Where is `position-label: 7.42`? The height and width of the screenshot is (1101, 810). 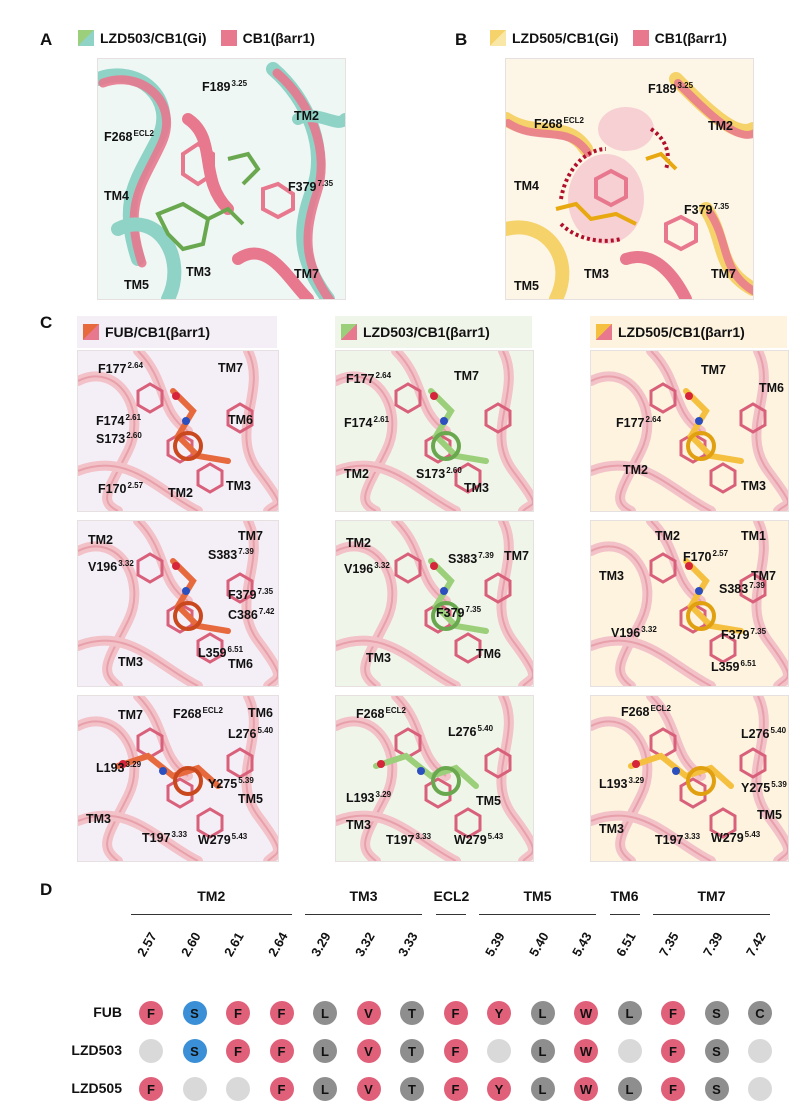 position-label: 7.42 is located at coordinates (756, 944).